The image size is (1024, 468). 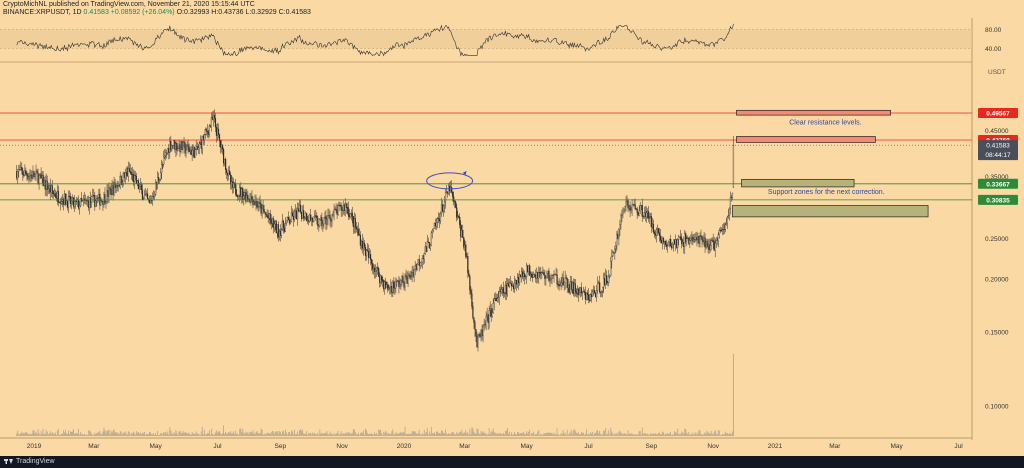 What do you see at coordinates (997, 131) in the screenshot?
I see `price-tick-label: 0.45000` at bounding box center [997, 131].